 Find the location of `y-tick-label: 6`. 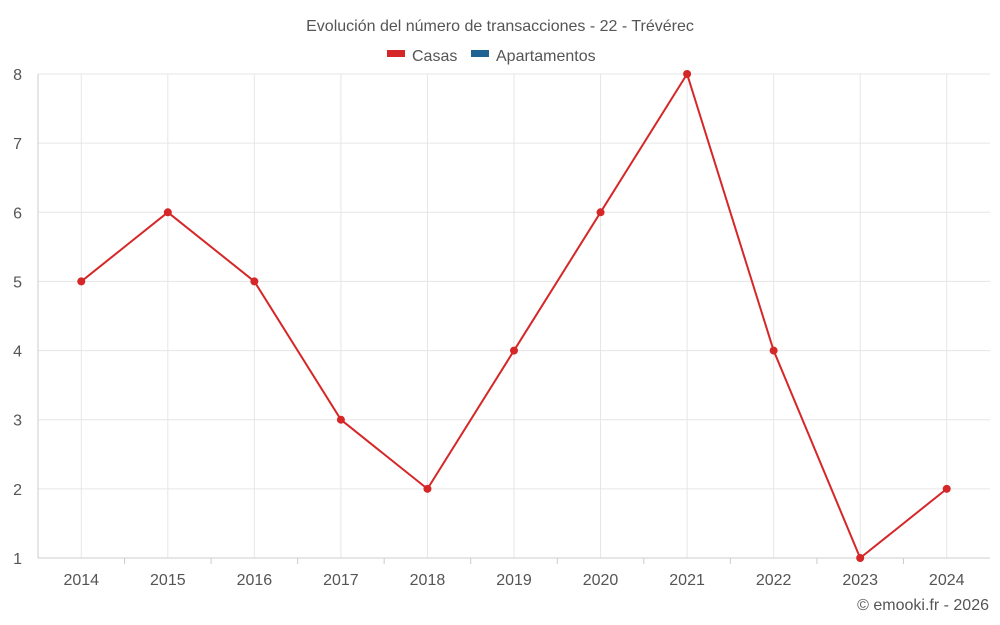

y-tick-label: 6 is located at coordinates (17, 213).